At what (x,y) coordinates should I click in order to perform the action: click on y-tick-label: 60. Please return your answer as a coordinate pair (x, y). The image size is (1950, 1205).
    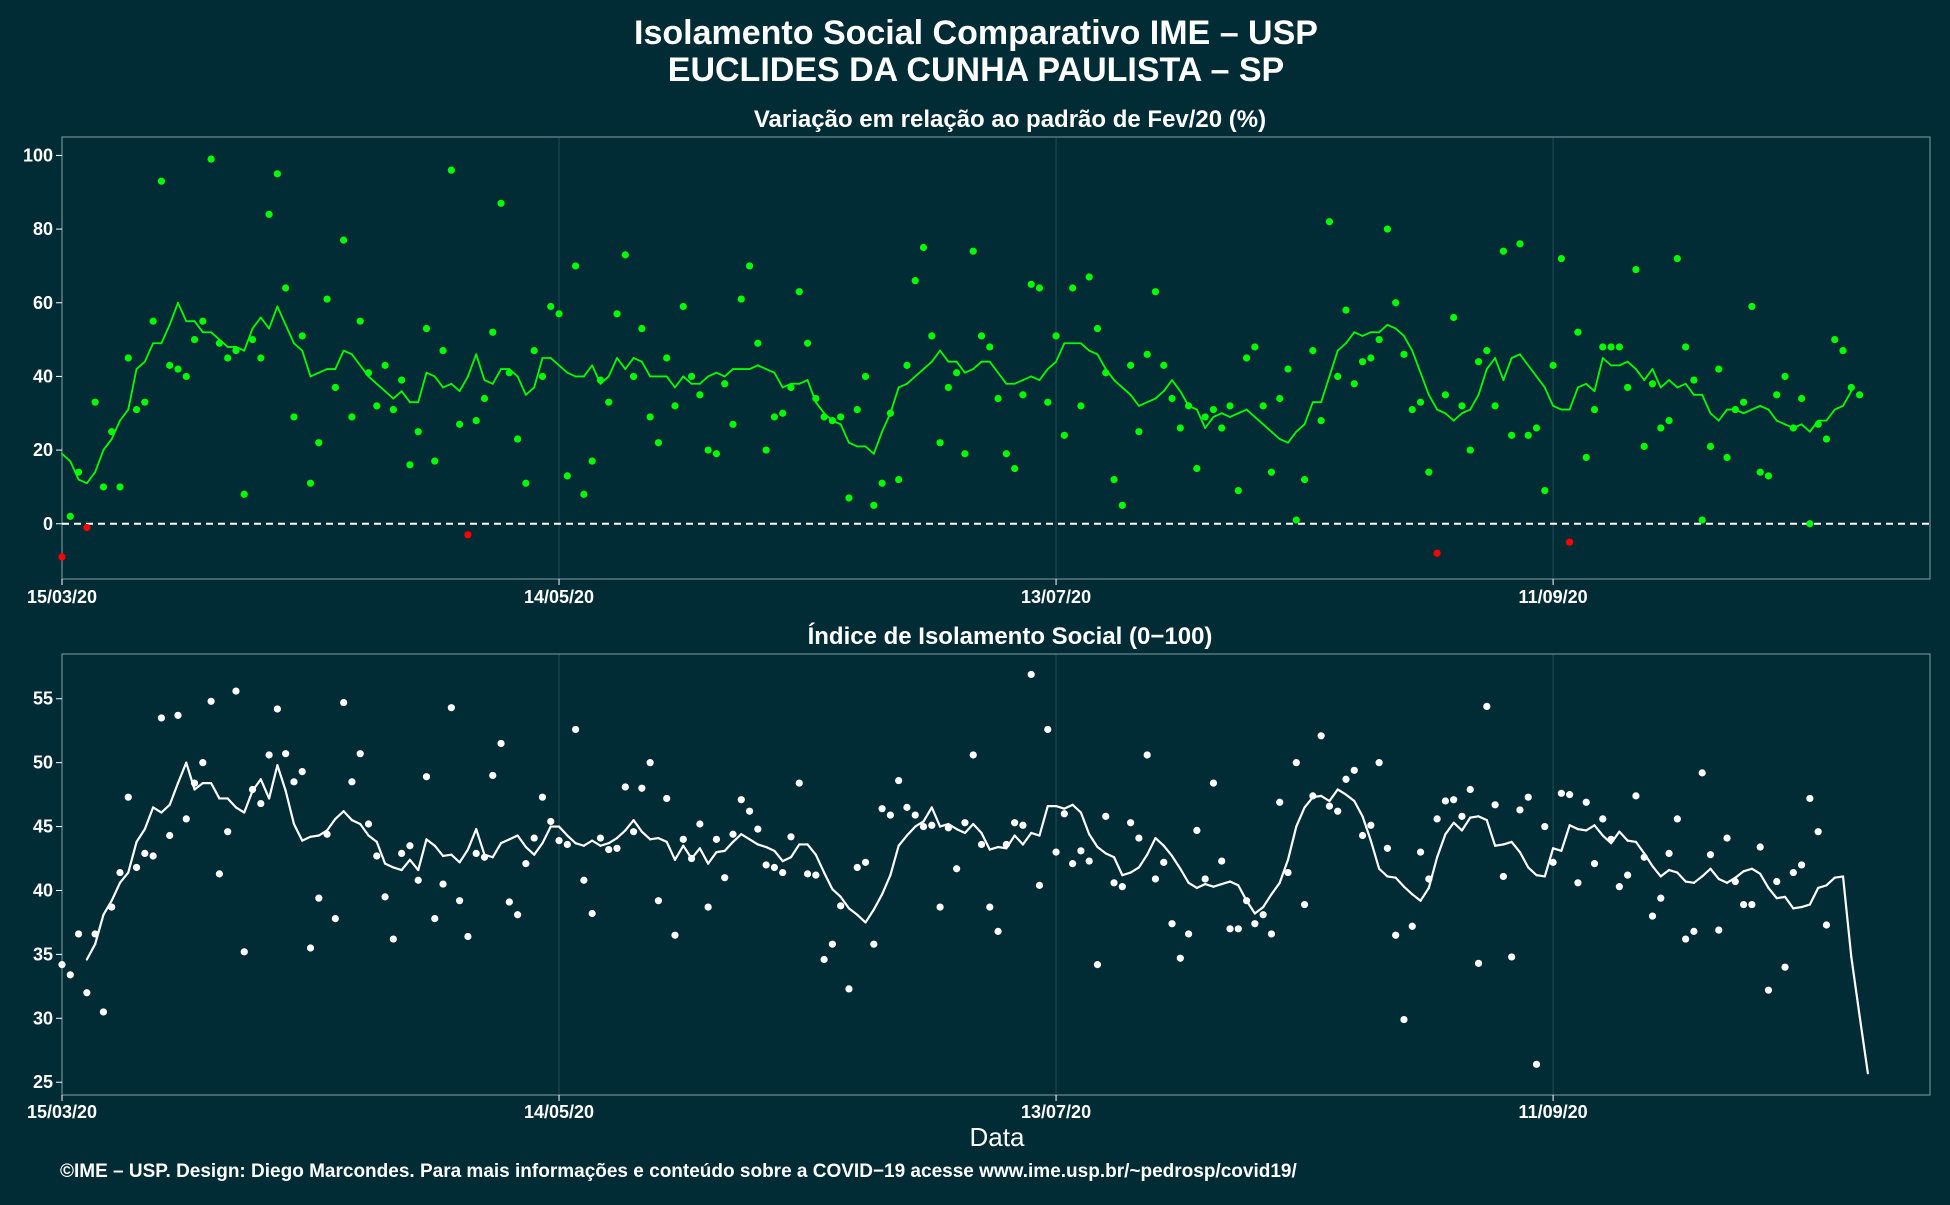
    Looking at the image, I should click on (43, 303).